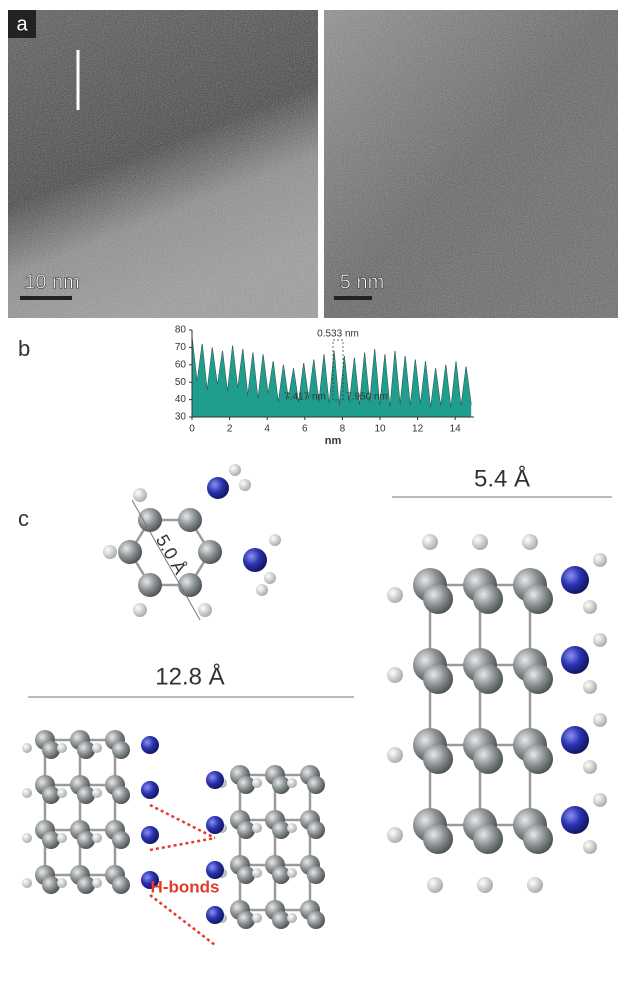 Image resolution: width=626 pixels, height=986 pixels. What do you see at coordinates (456, 429) in the screenshot?
I see `x-tick-label: 14` at bounding box center [456, 429].